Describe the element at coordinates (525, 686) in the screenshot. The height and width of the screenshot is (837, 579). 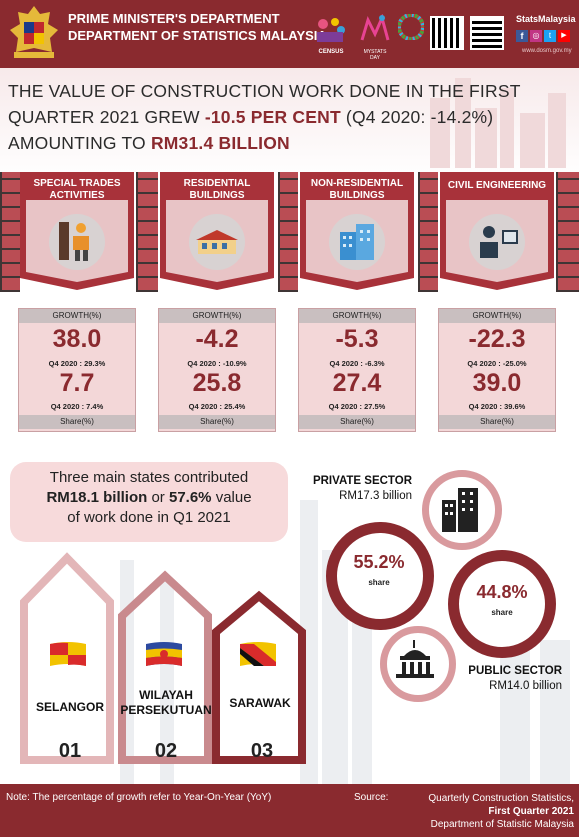
I see `public-sector-amount: RM14.0 billion` at that location.